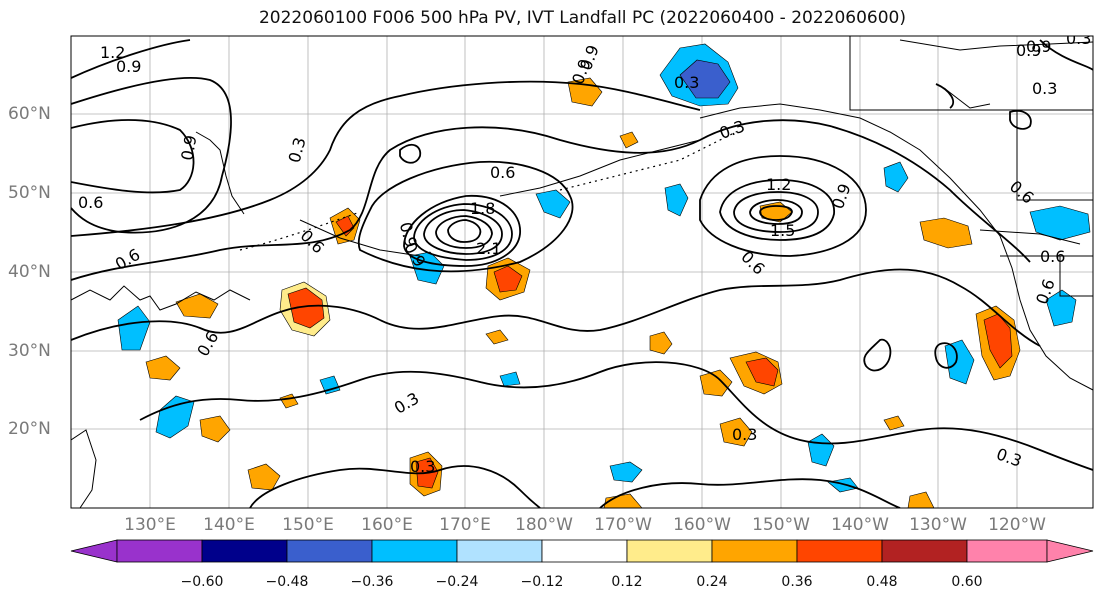  What do you see at coordinates (582, 551) in the screenshot?
I see `colorbar` at bounding box center [582, 551].